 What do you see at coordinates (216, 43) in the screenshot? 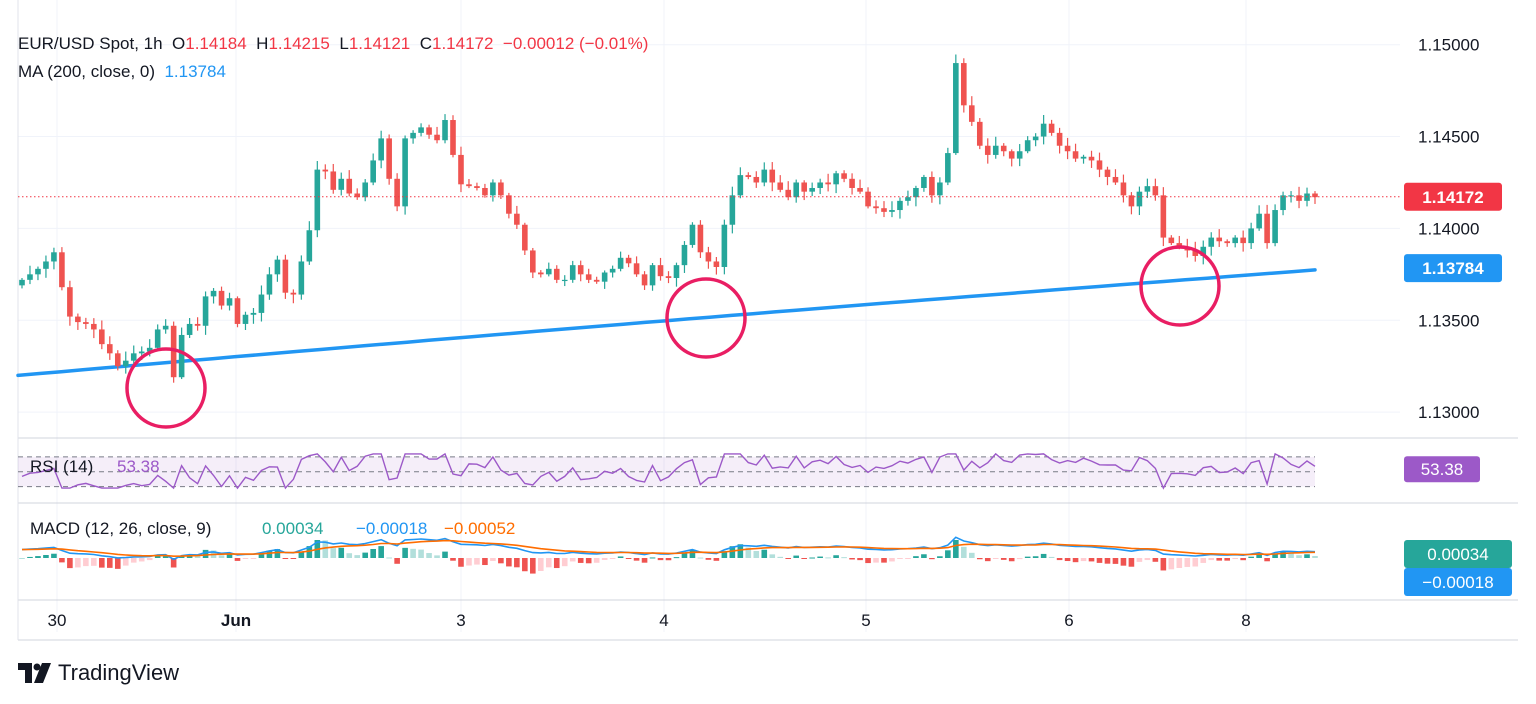
I see `open-value: 1.14184` at bounding box center [216, 43].